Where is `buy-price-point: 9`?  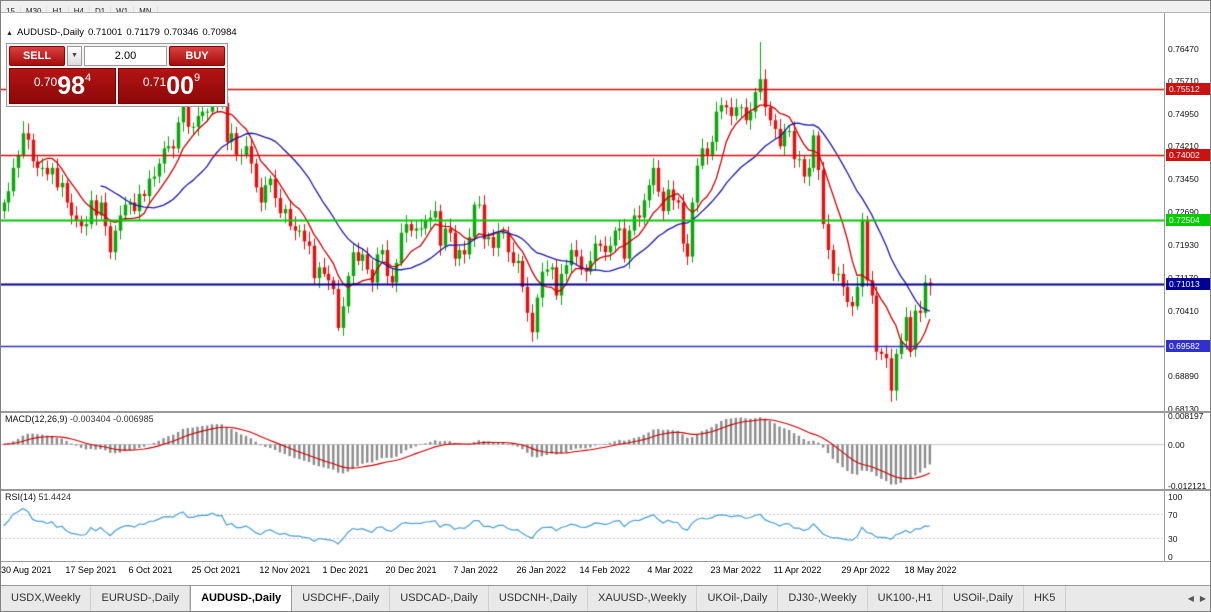 buy-price-point: 9 is located at coordinates (197, 78).